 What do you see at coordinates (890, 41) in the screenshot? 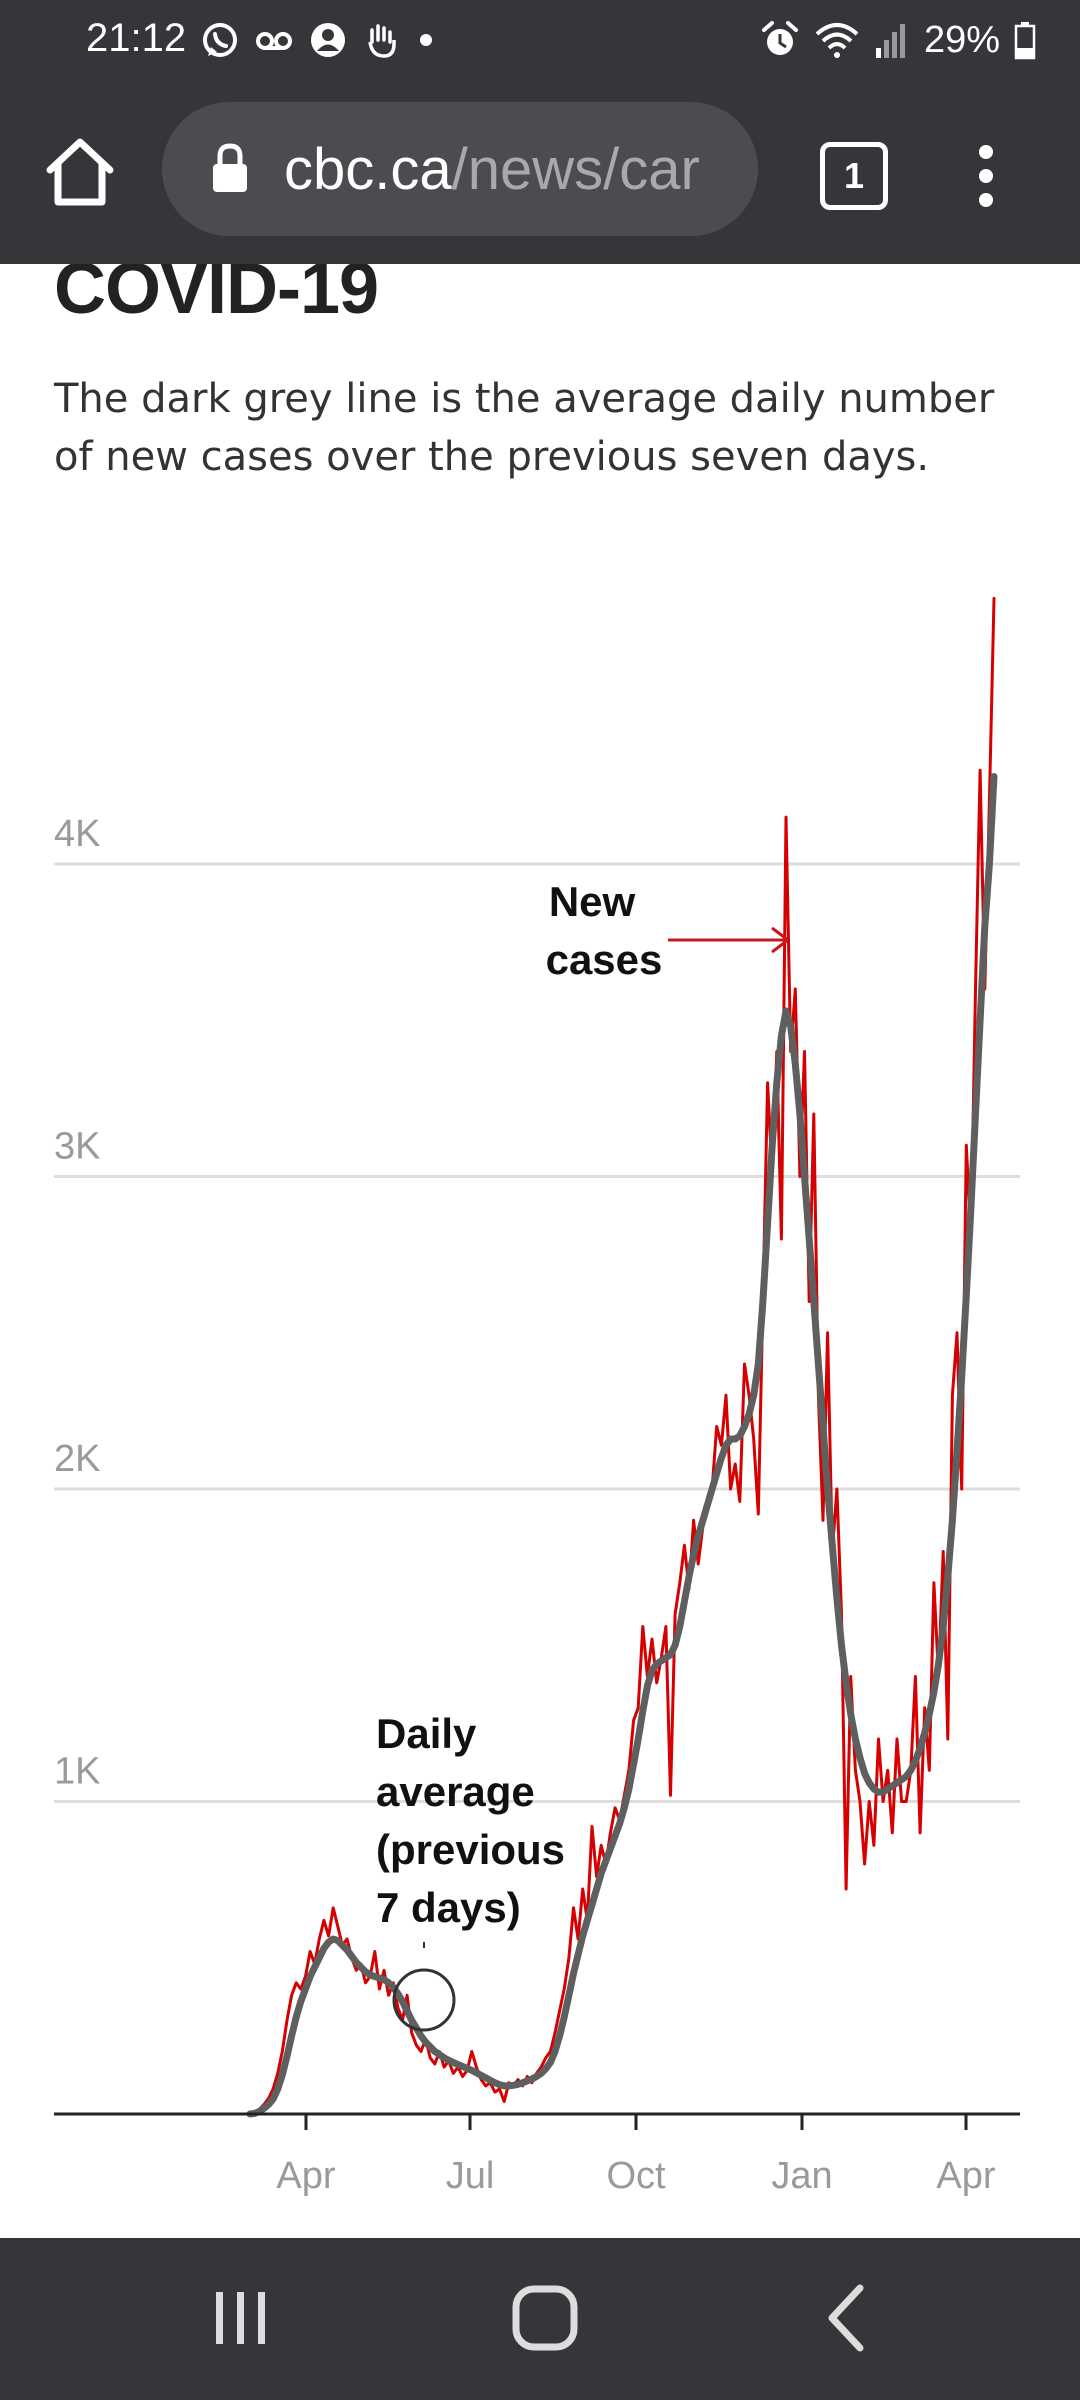
I see `signal-icon` at bounding box center [890, 41].